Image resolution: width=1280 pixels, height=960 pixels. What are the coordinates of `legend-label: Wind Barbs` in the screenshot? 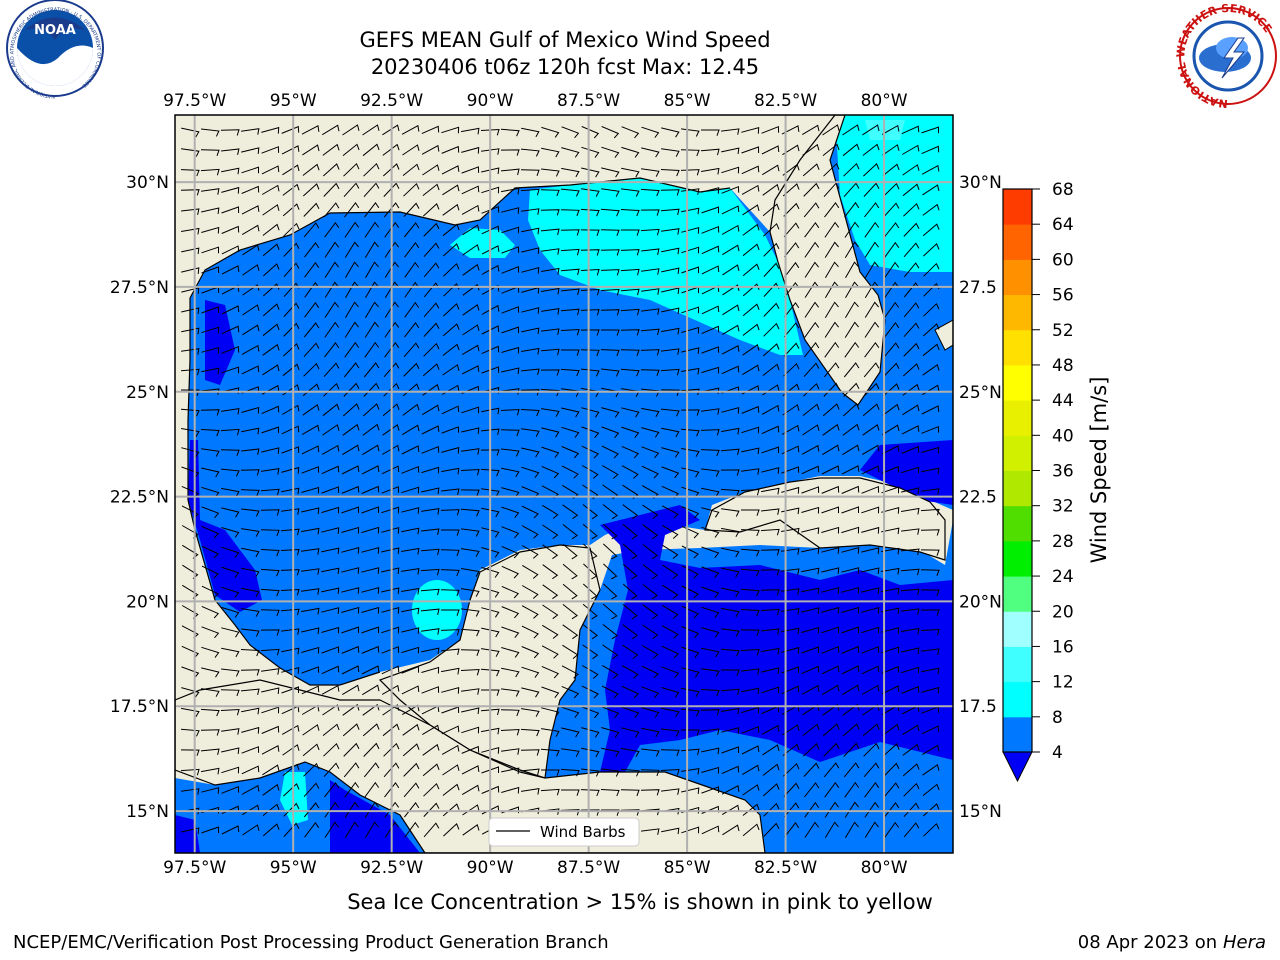 It's located at (583, 832).